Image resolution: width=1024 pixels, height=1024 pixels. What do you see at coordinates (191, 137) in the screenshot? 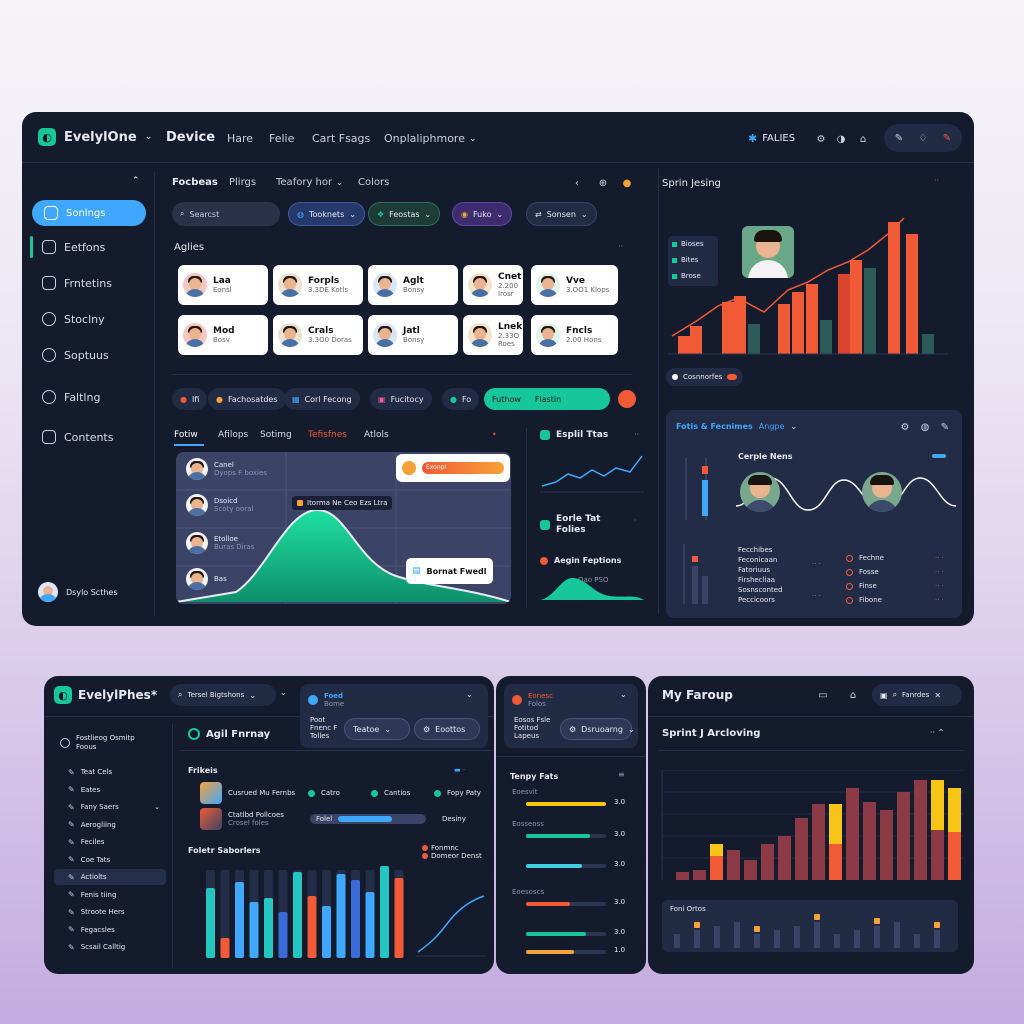
I see `nav-device: Device` at bounding box center [191, 137].